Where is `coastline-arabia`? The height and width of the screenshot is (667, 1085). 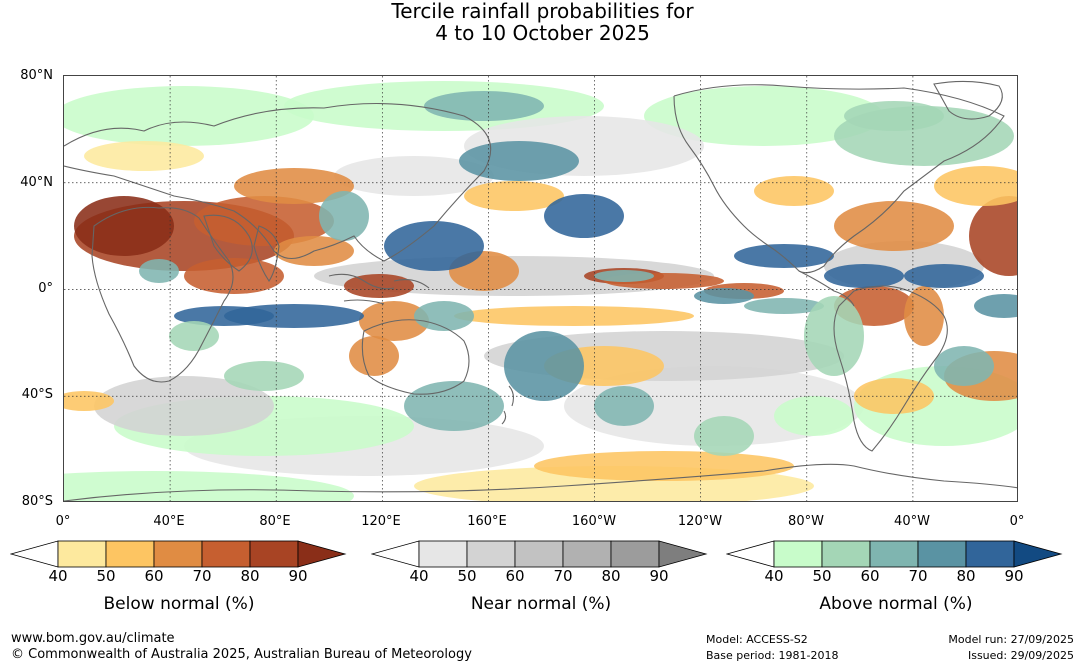 coastline-arabia is located at coordinates (228, 243).